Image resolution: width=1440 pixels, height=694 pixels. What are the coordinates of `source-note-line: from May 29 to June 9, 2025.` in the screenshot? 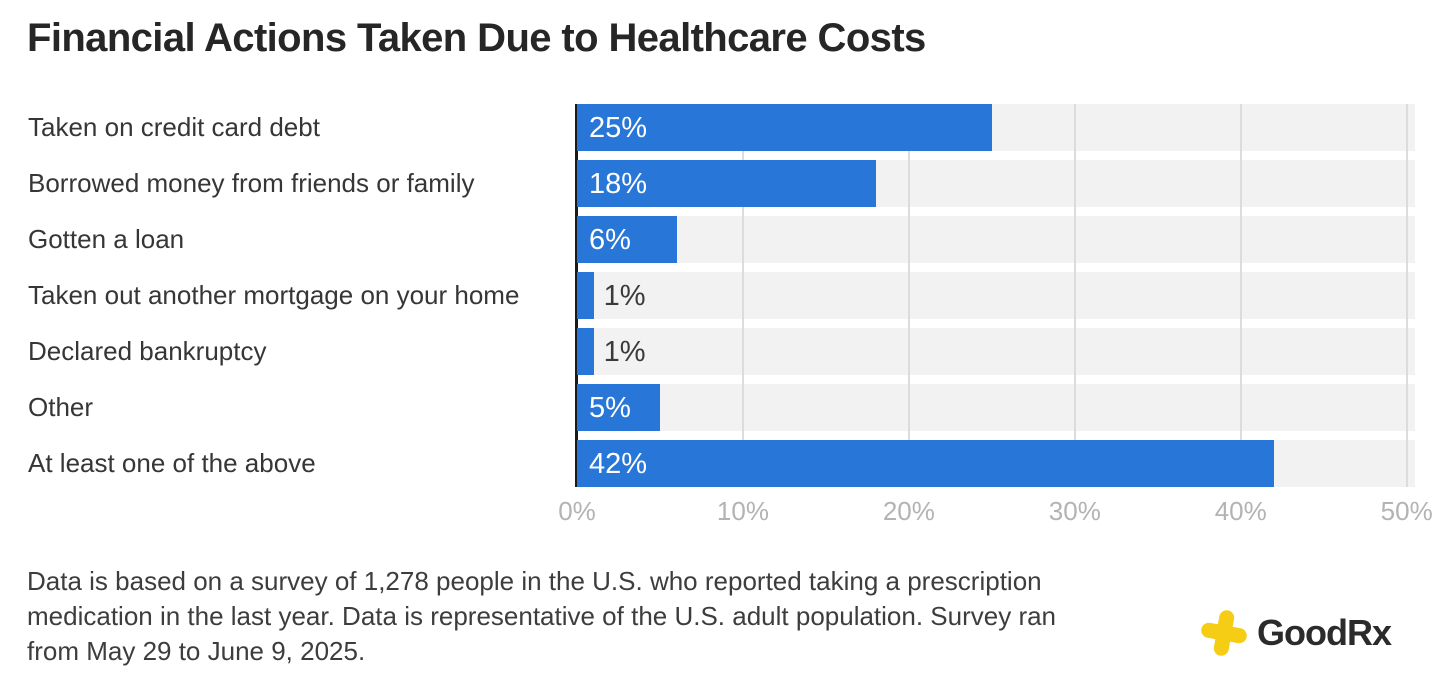 It's located at (196, 651).